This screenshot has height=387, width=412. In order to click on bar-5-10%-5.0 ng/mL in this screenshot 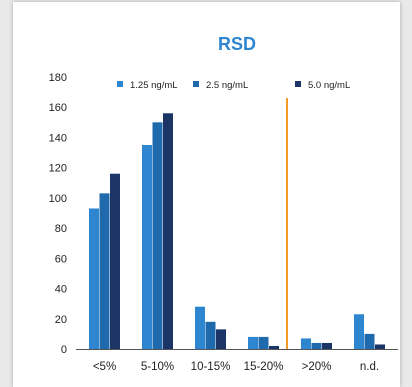, I will do `click(168, 231)`.